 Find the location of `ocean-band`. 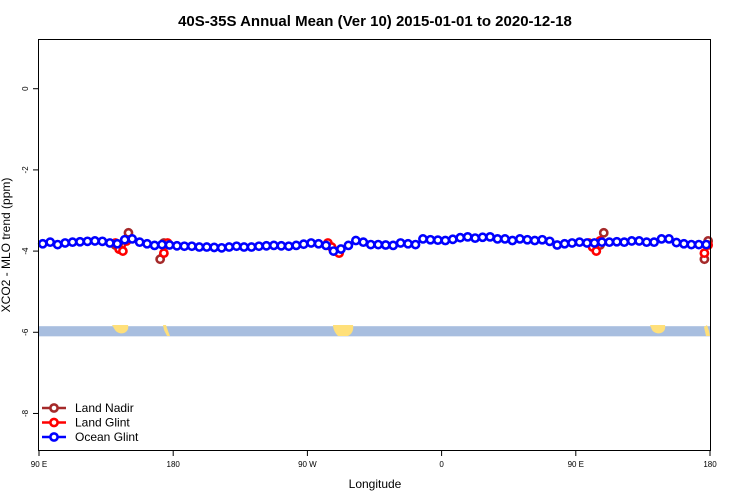

ocean-band is located at coordinates (374, 331).